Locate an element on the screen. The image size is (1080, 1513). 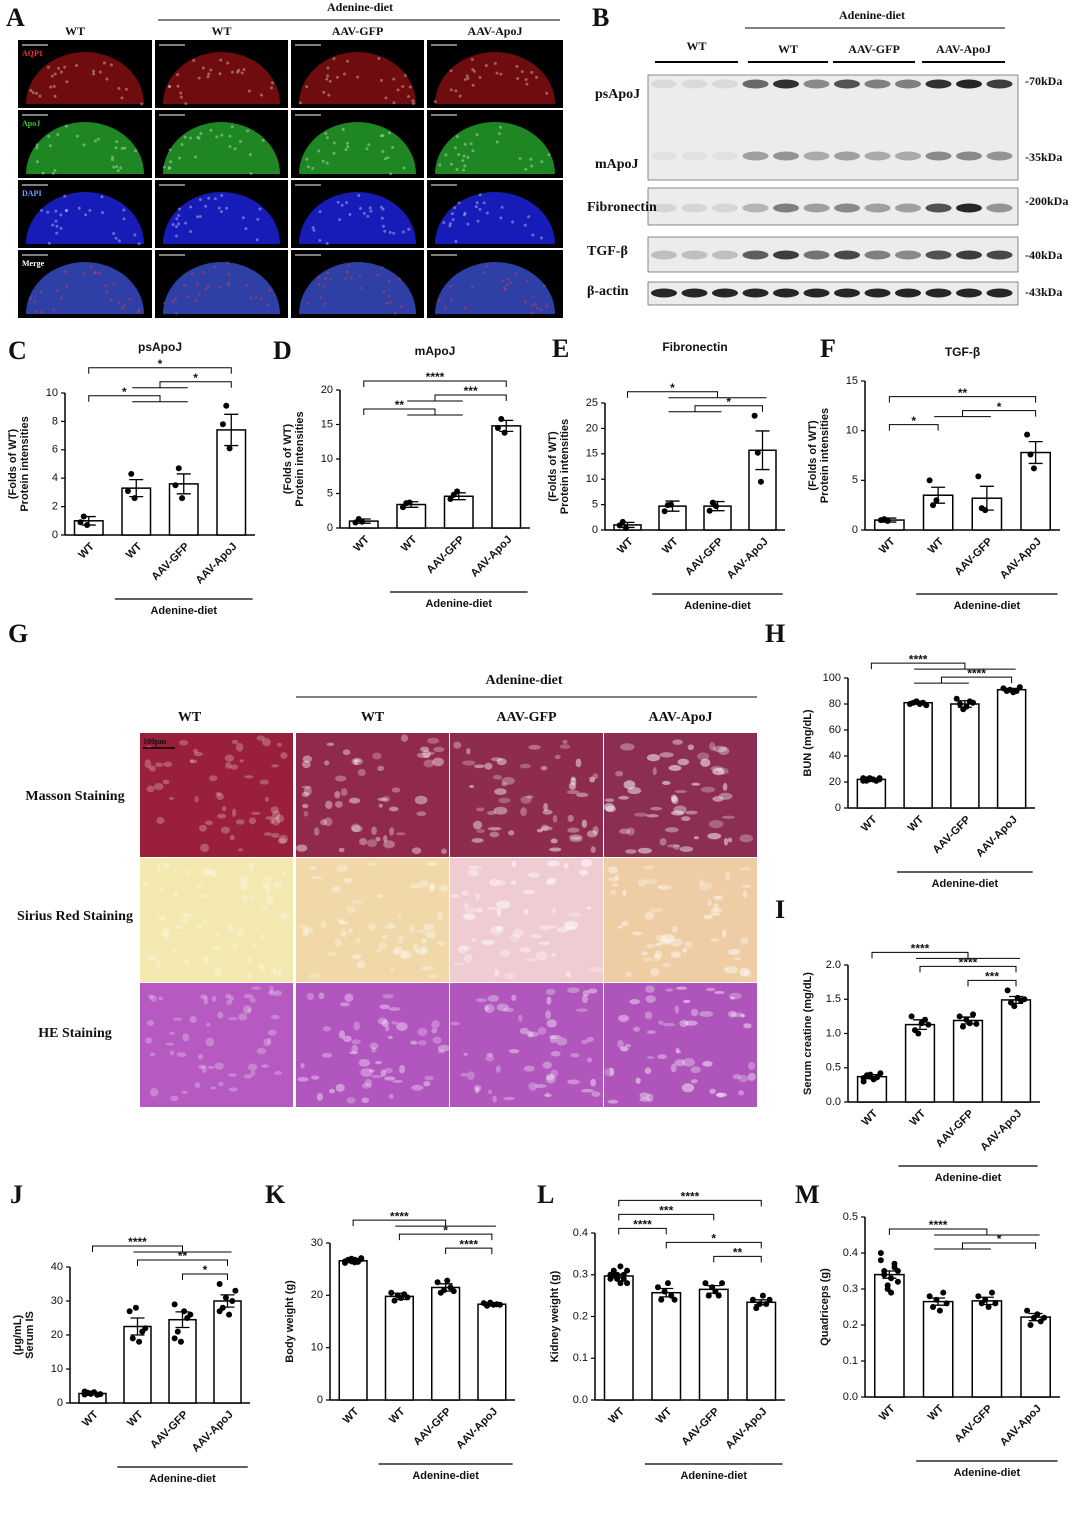
y-tick-label: 100 is located at coordinates (832, 678).